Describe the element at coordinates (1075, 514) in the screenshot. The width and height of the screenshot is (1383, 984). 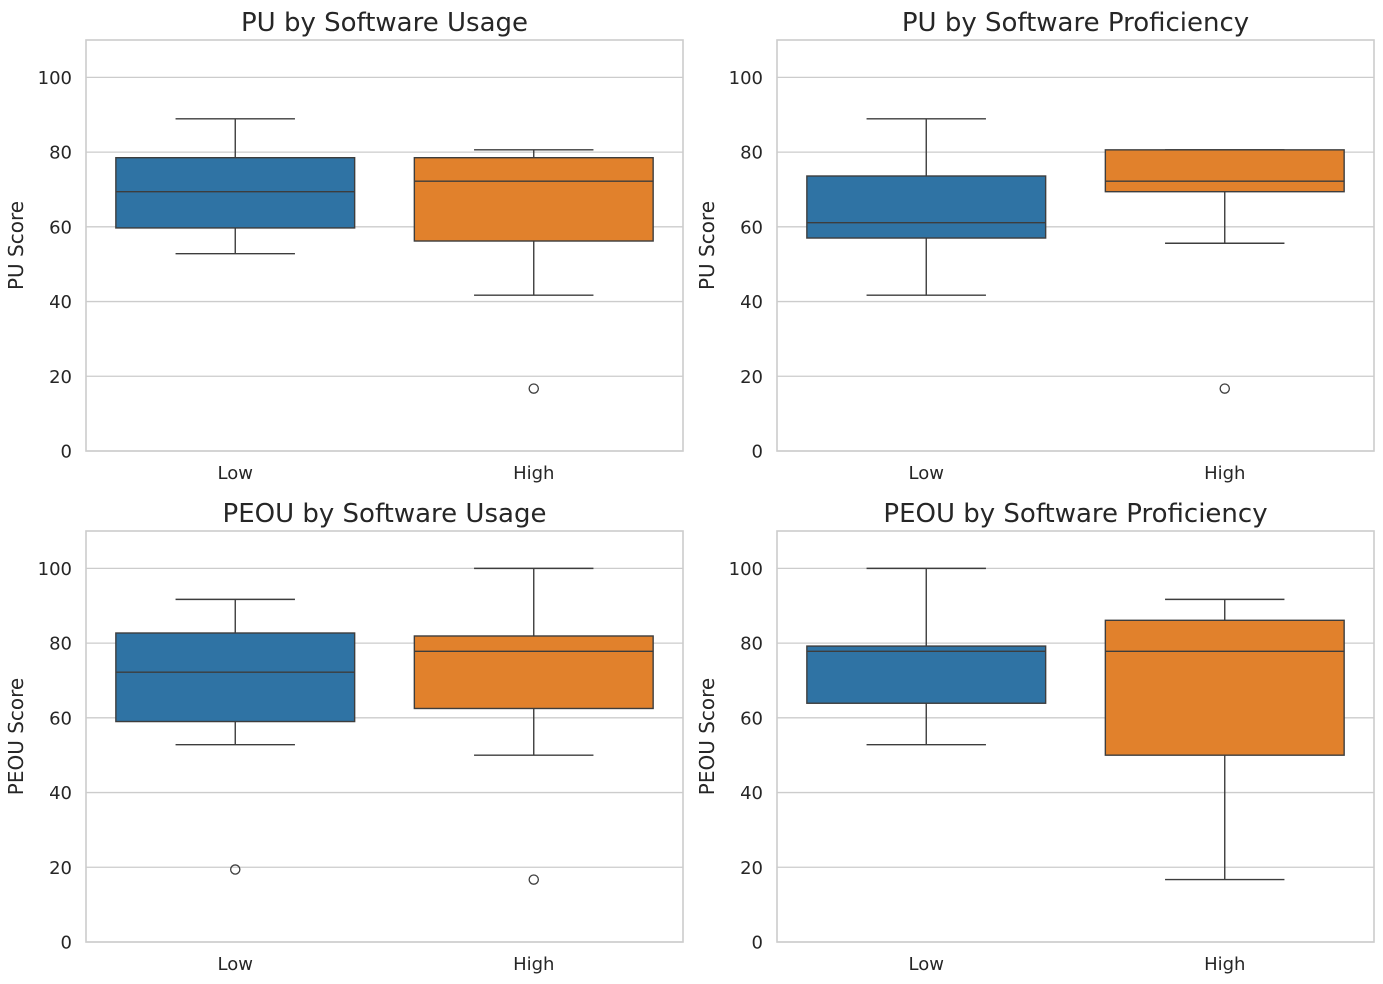
I see `panel-title: PEOU by Software Proficiency` at that location.